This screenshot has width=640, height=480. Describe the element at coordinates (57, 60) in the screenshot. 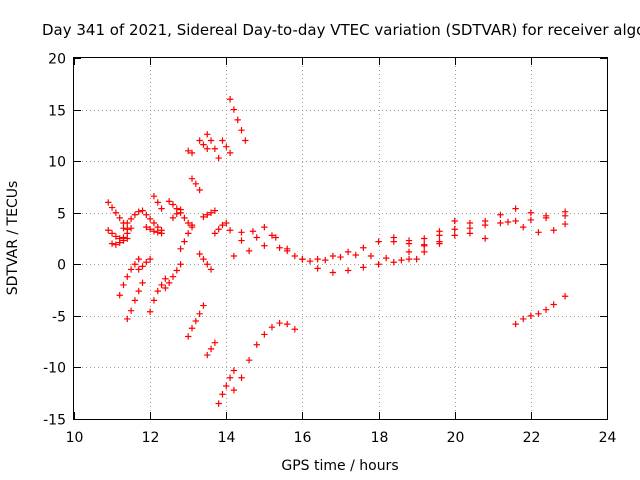

I see `y-tick-label: 20` at that location.